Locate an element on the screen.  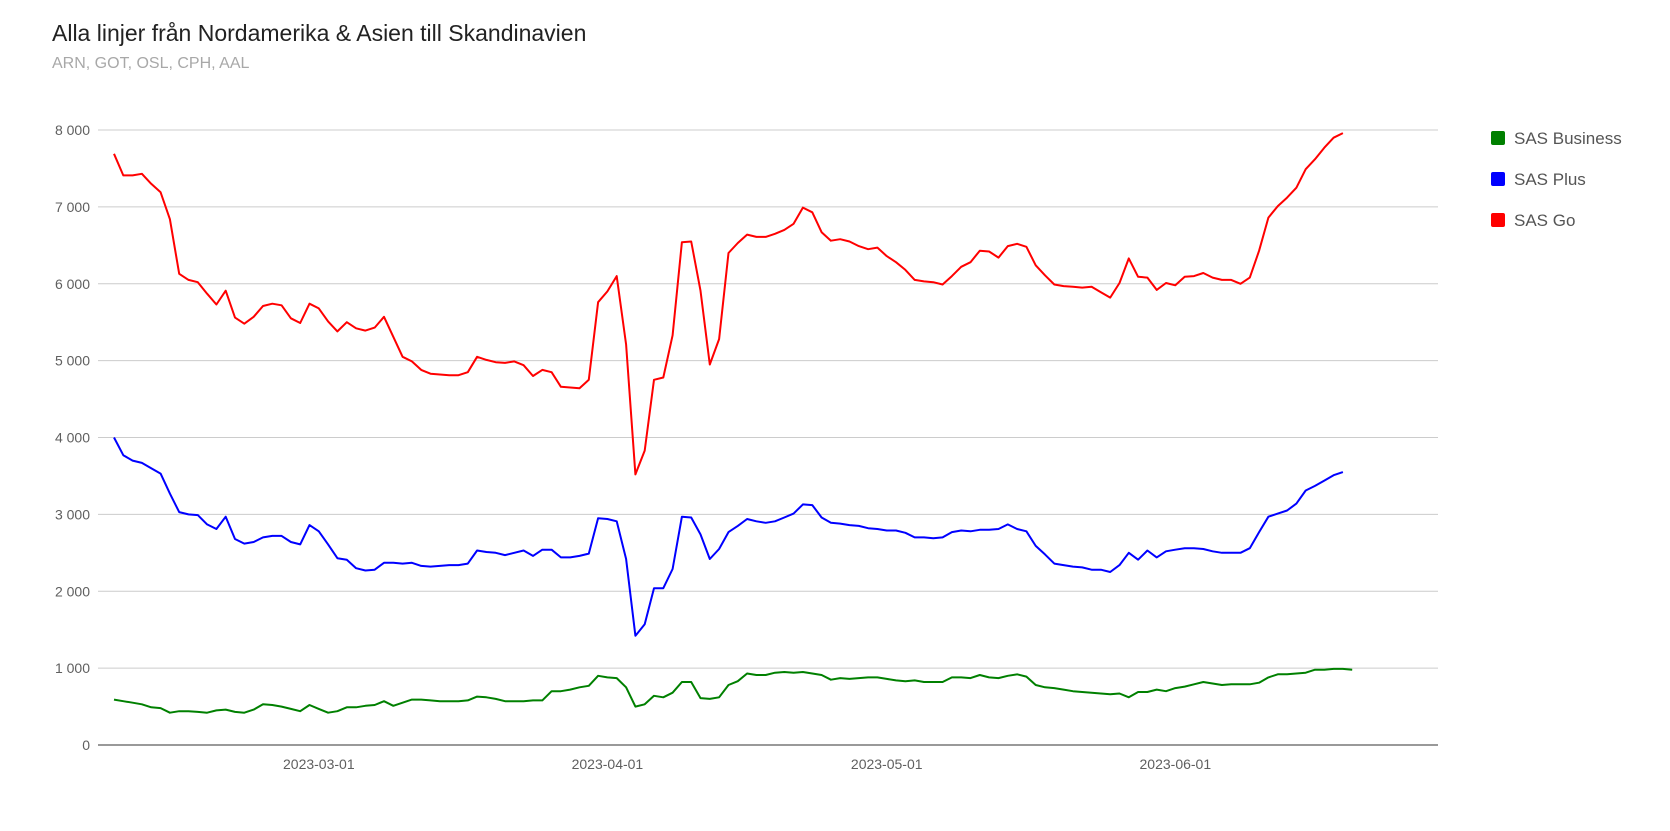
y-tick-label: 6 000 is located at coordinates (72, 284).